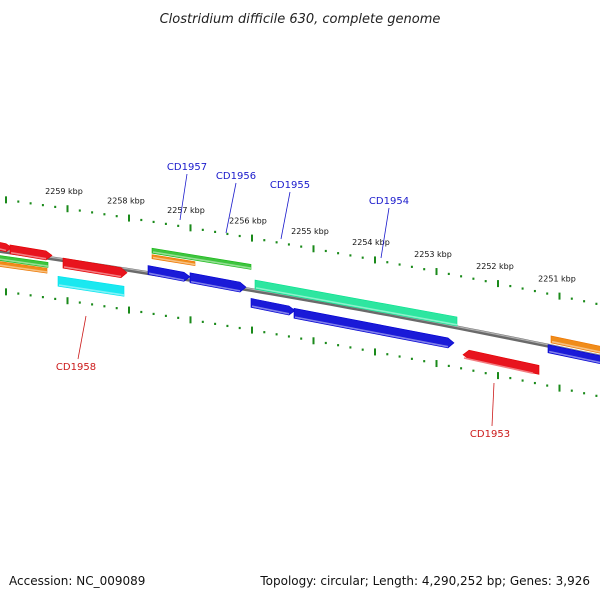 This screenshot has width=600, height=600. What do you see at coordinates (236, 176) in the screenshot?
I see `gene-label-top: CD1956` at bounding box center [236, 176].